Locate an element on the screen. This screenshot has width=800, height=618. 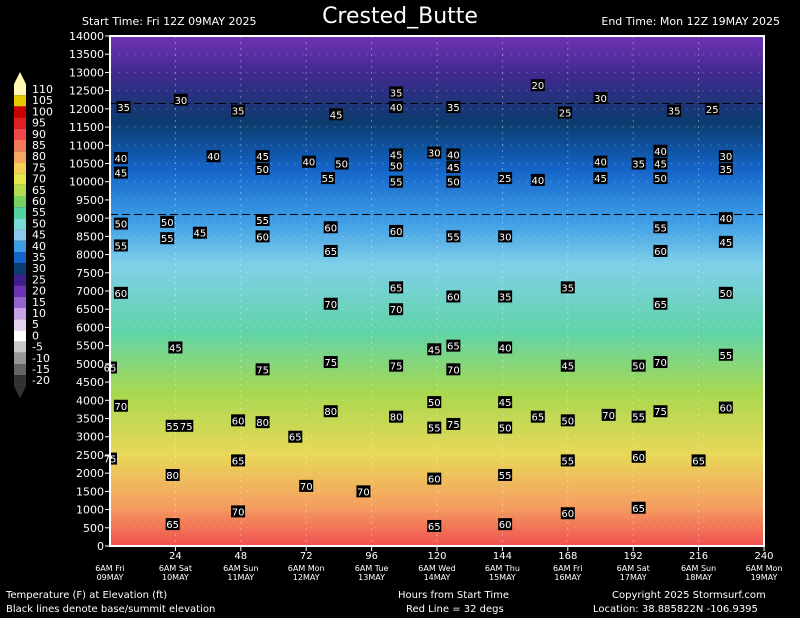
contour-label-text: 20 is located at coordinates (537, 86).